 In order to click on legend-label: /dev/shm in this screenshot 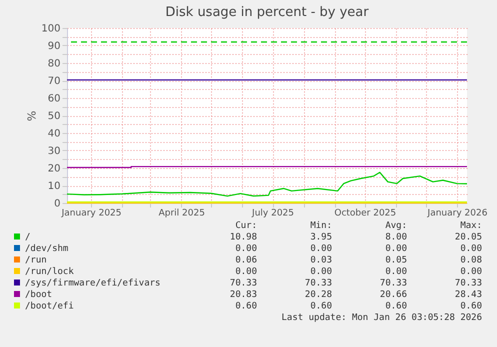, I will do `click(46, 249)`.